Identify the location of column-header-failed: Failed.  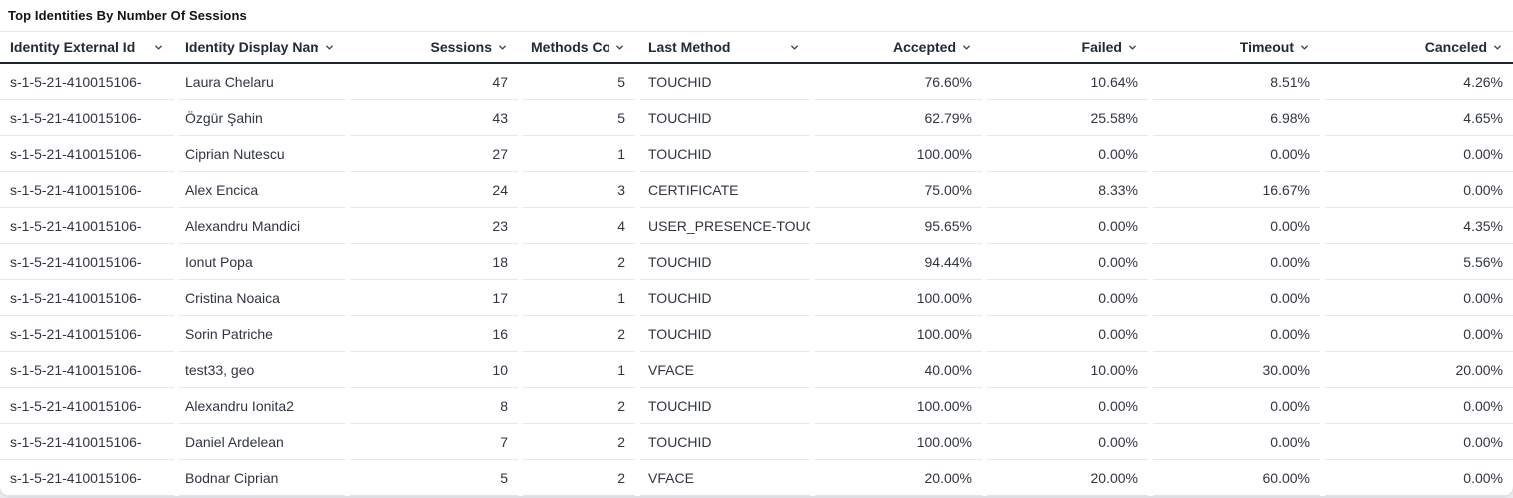
(1067, 47).